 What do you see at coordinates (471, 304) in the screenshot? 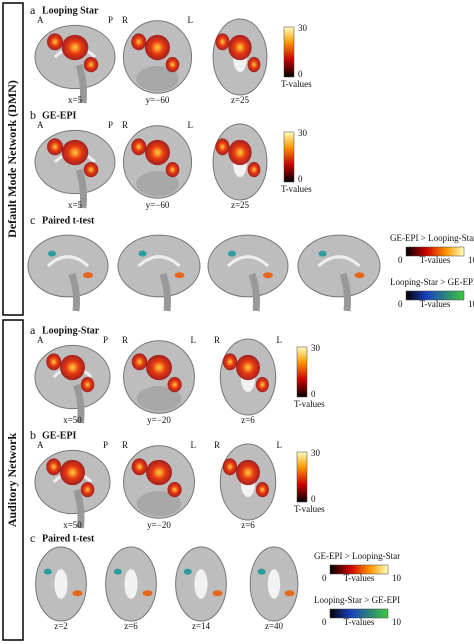
I see `legend-max: 10` at bounding box center [471, 304].